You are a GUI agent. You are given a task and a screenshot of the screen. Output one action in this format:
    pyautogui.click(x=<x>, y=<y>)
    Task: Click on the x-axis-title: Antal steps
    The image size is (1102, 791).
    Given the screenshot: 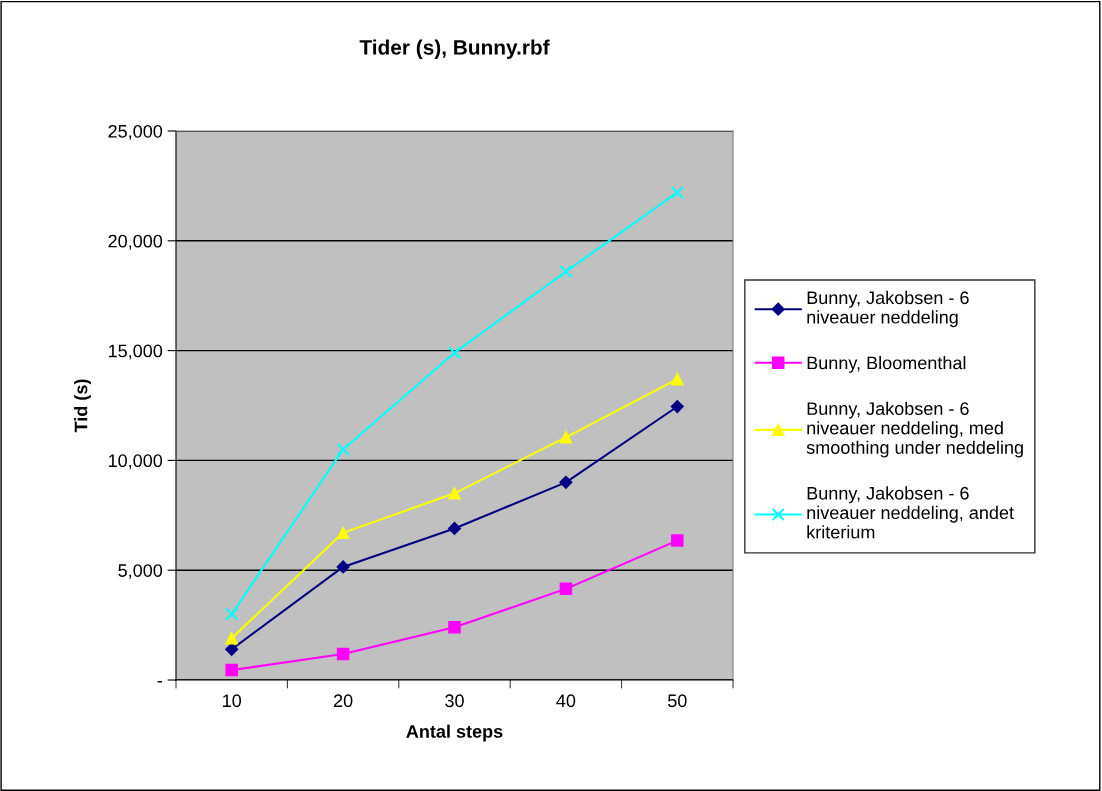 What is the action you would take?
    pyautogui.click(x=454, y=733)
    